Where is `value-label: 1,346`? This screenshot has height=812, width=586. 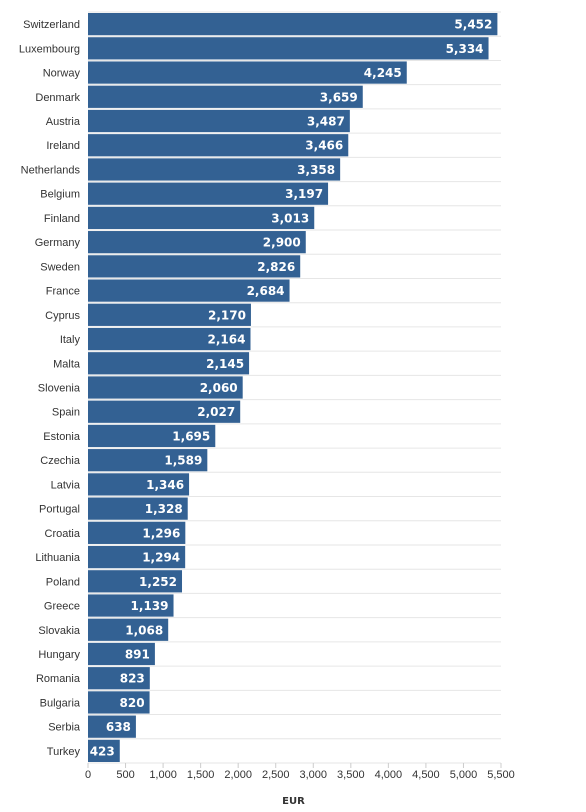 value-label: 1,346 is located at coordinates (165, 485).